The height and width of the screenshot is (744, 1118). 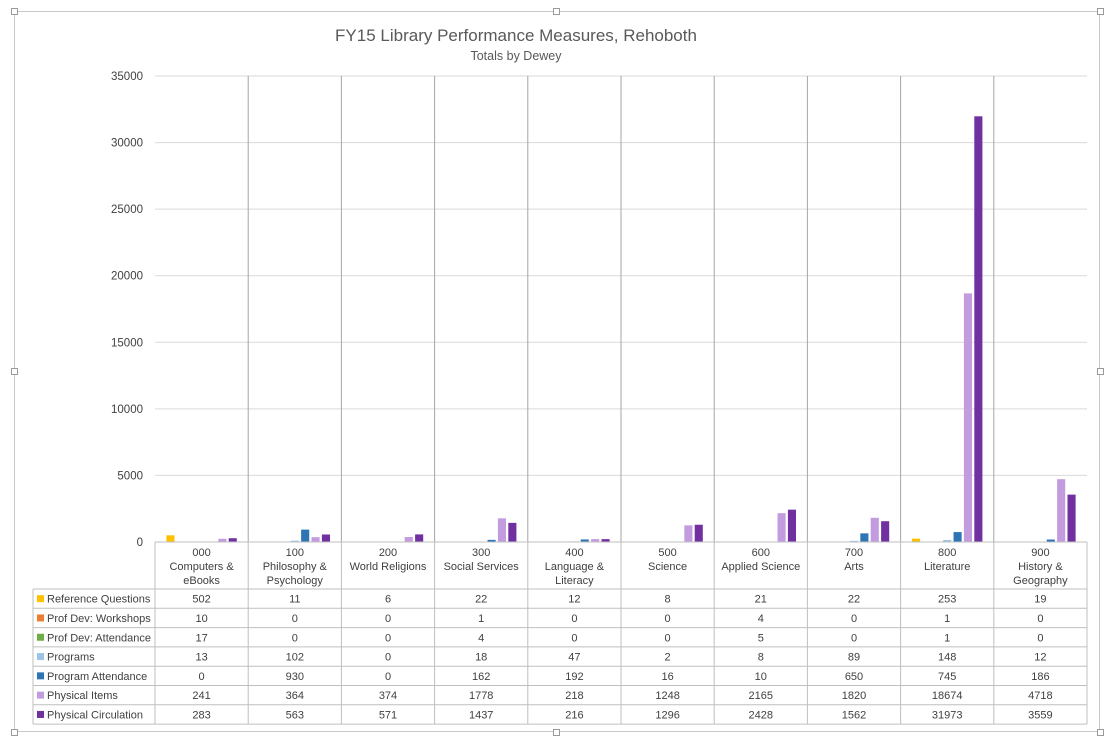 What do you see at coordinates (295, 715) in the screenshot?
I see `table-cell: 563` at bounding box center [295, 715].